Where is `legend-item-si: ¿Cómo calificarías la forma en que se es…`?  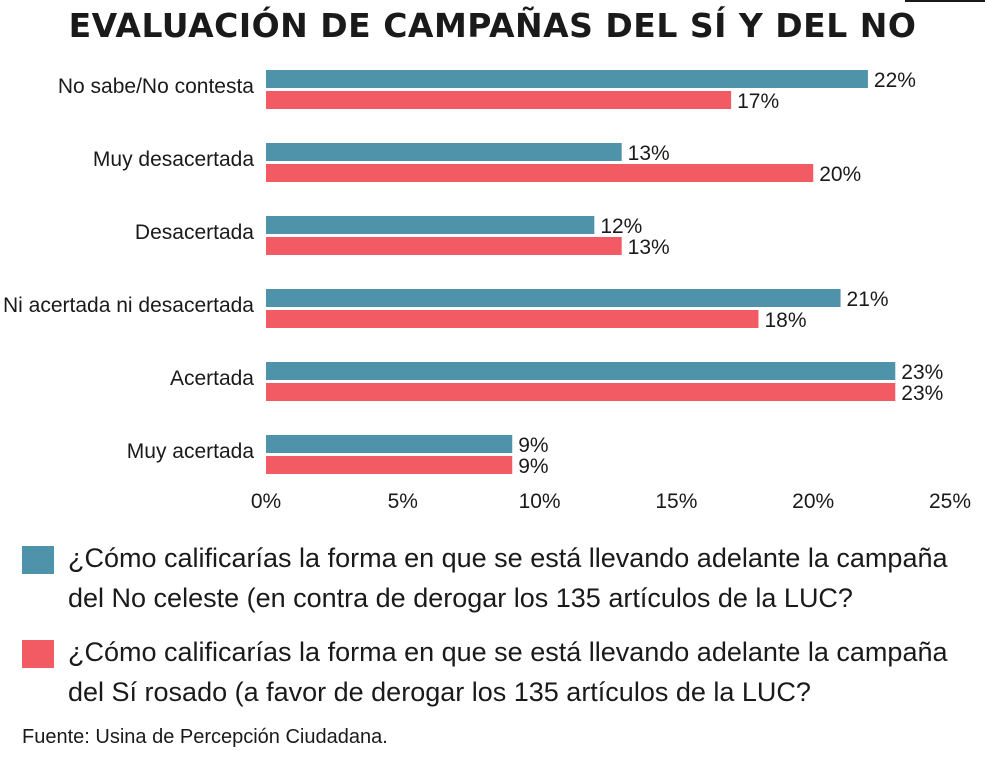
legend-item-si: ¿Cómo calificarías la forma en que se es… is located at coordinates (485, 672).